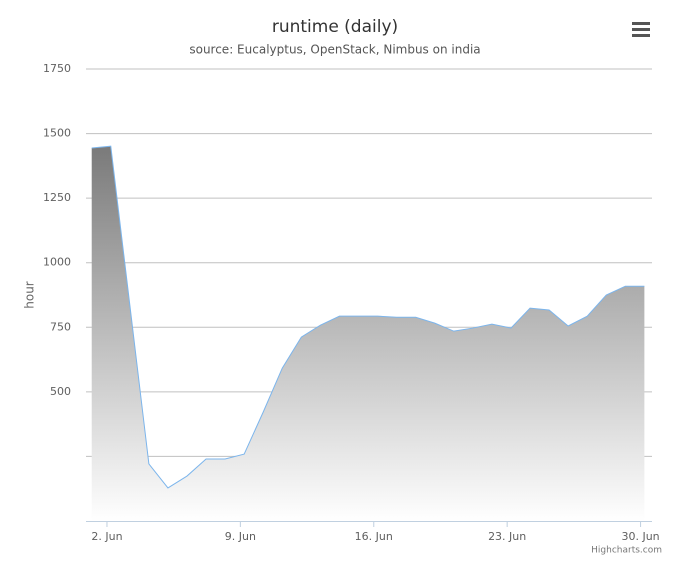 This screenshot has height=566, width=680. I want to click on menu-button, so click(641, 29).